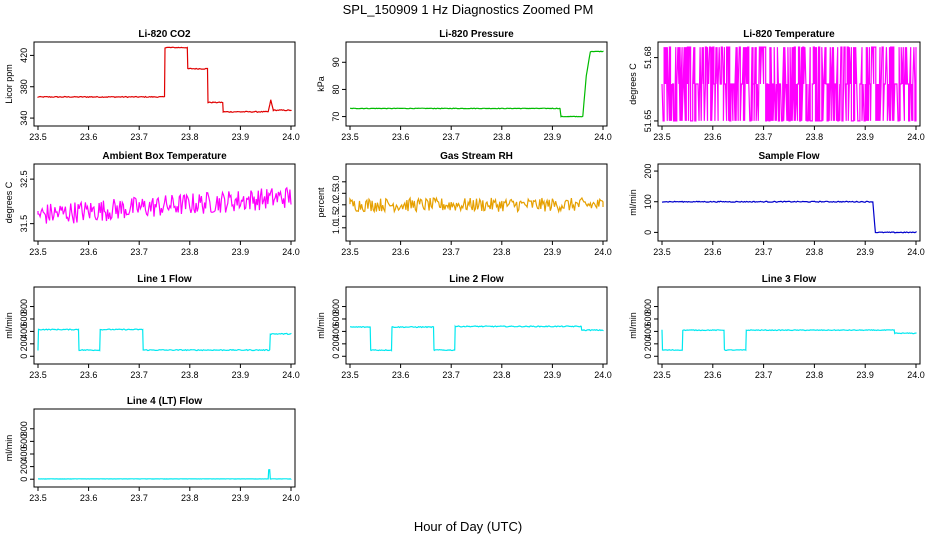  I want to click on series-line-rh, so click(476, 205).